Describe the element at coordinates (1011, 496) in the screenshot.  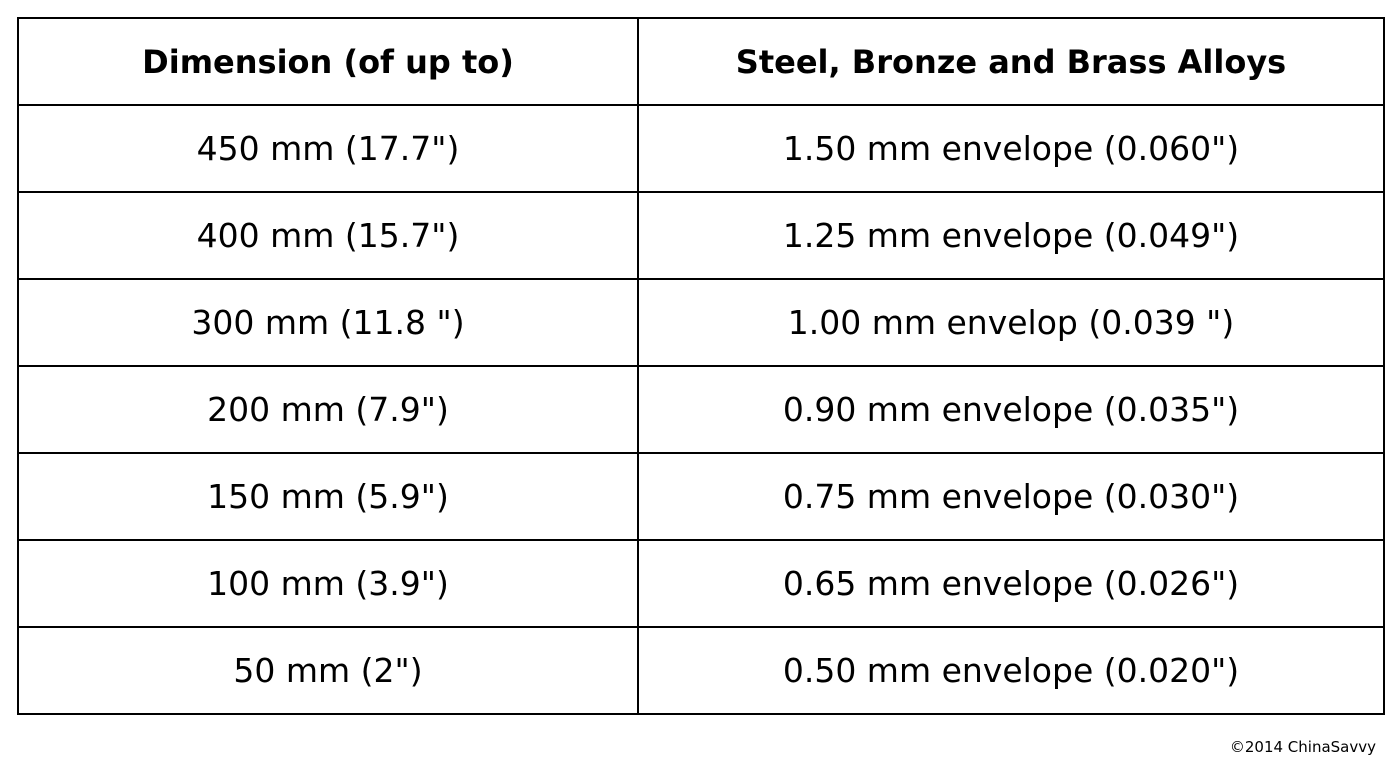
I see `tolerance-cell: 0.75 mm envelope (0.030")` at that location.